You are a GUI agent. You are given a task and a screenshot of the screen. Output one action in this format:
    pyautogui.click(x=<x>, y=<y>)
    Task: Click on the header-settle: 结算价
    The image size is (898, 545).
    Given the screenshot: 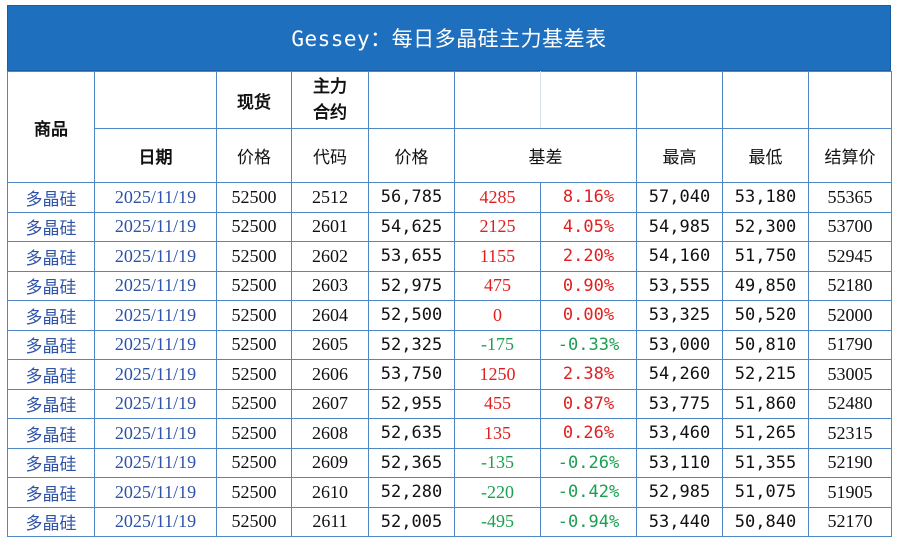 What is the action you would take?
    pyautogui.click(x=850, y=155)
    